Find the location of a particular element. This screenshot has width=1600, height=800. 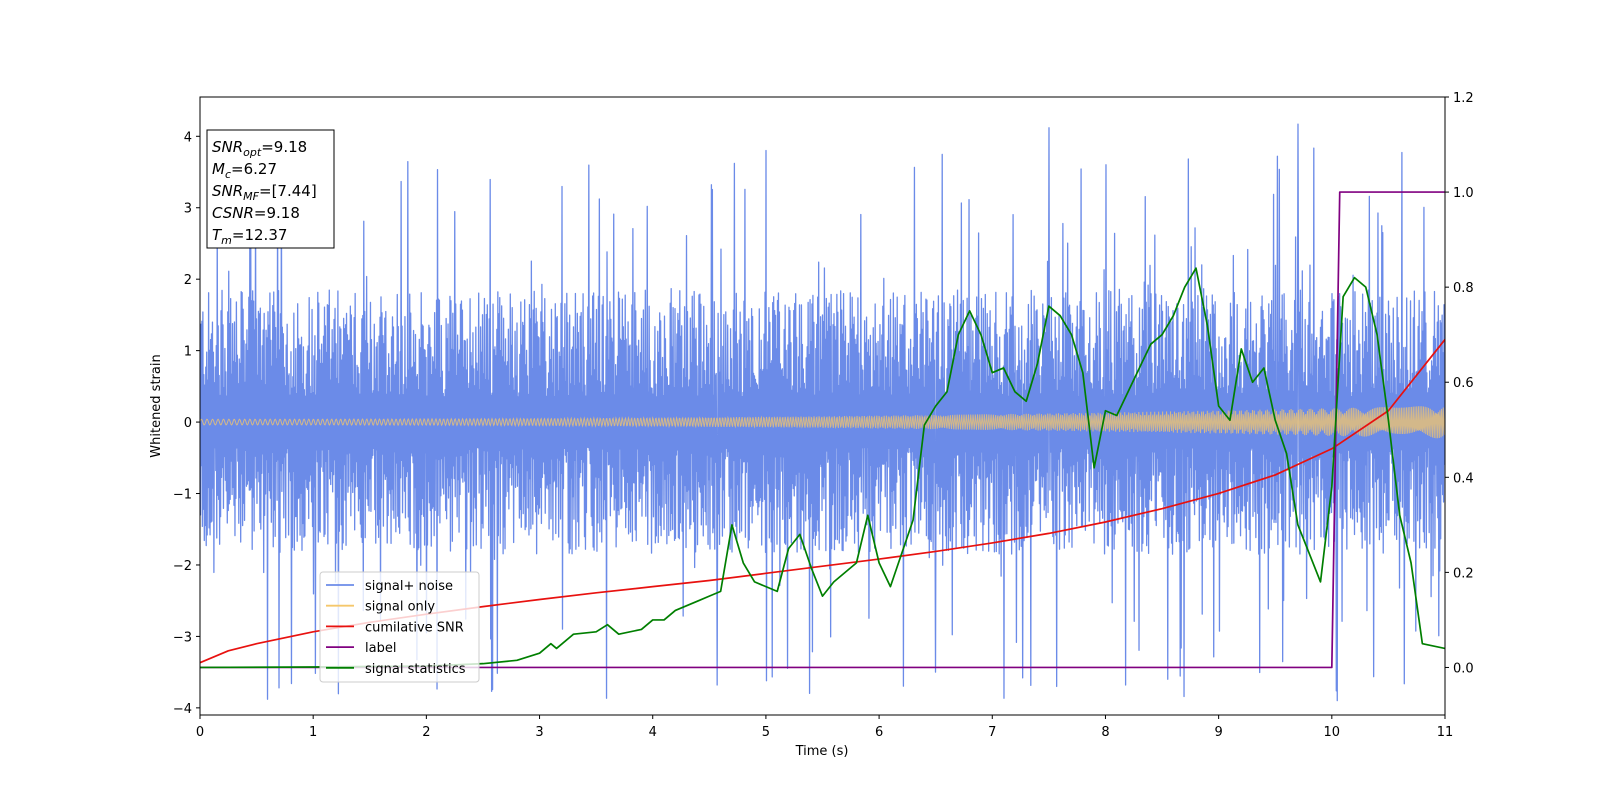

y-tick-label: 3 is located at coordinates (188, 209).